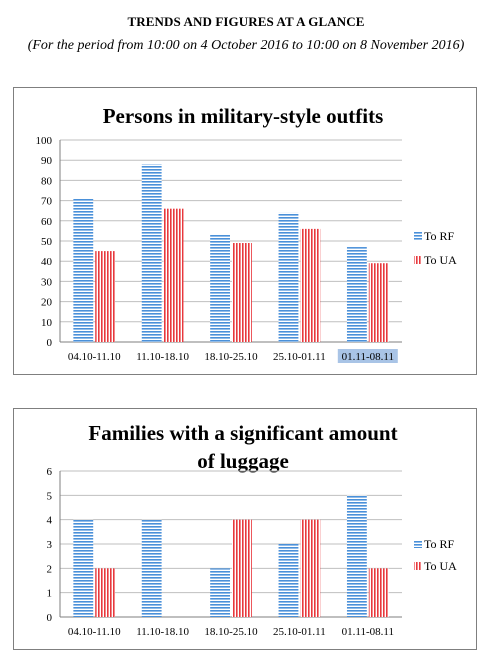 This screenshot has height=650, width=492. Describe the element at coordinates (246, 21) in the screenshot. I see `document-title: TRENDS AND FIGURES AT A GLANCE` at that location.